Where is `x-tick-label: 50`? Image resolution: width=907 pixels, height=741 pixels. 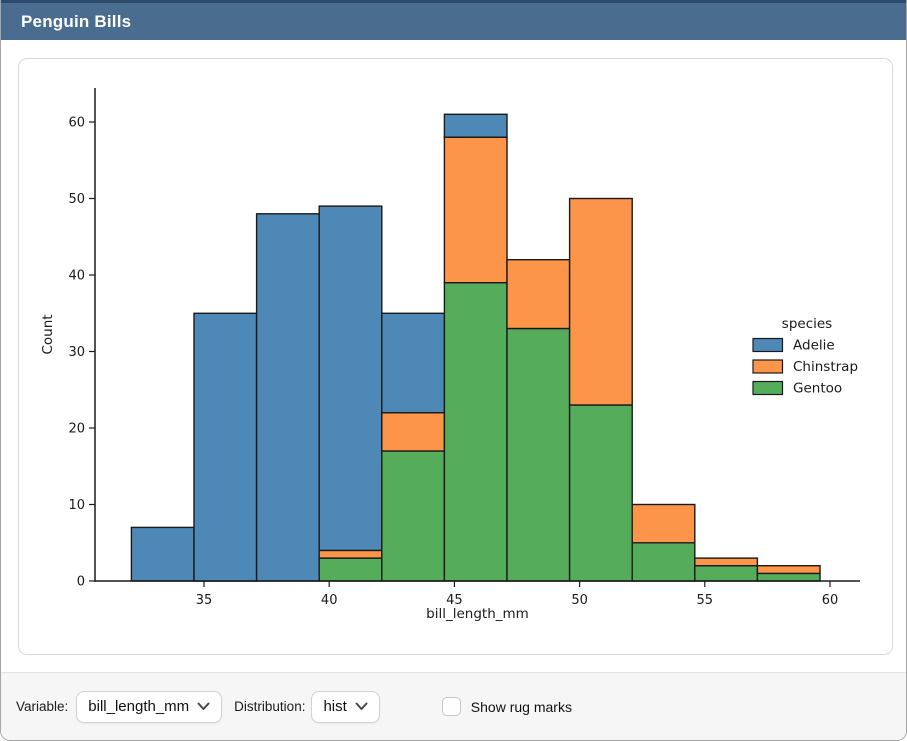 x-tick-label: 50 is located at coordinates (579, 600).